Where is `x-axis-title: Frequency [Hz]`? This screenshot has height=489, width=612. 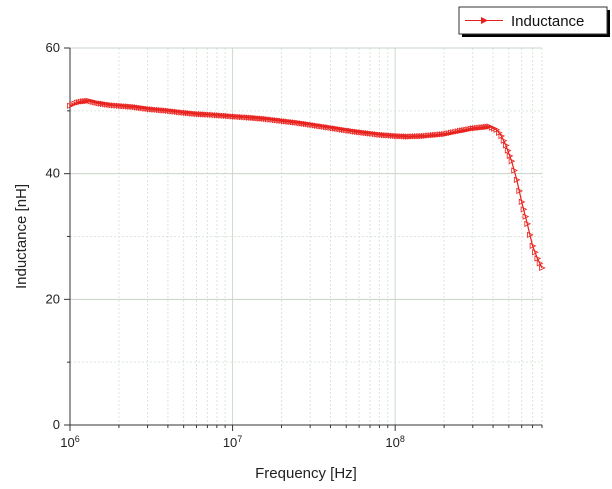
x-axis-title: Frequency [Hz] is located at coordinates (306, 473).